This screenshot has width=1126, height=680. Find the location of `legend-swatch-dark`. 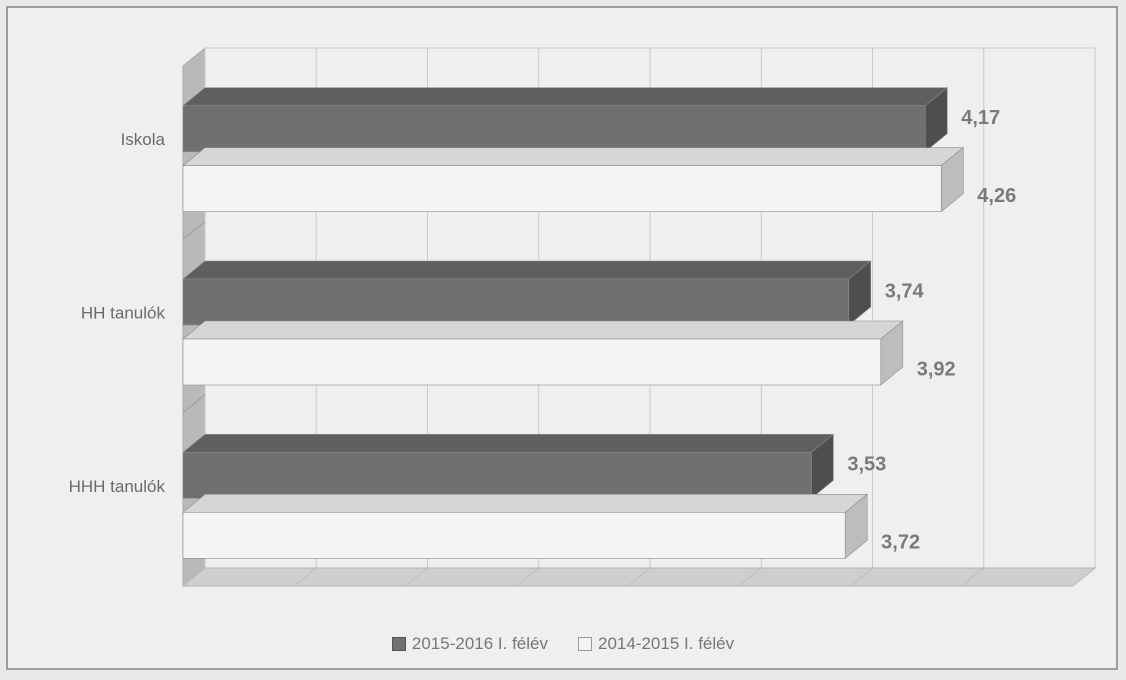

legend-swatch-dark is located at coordinates (398, 644).